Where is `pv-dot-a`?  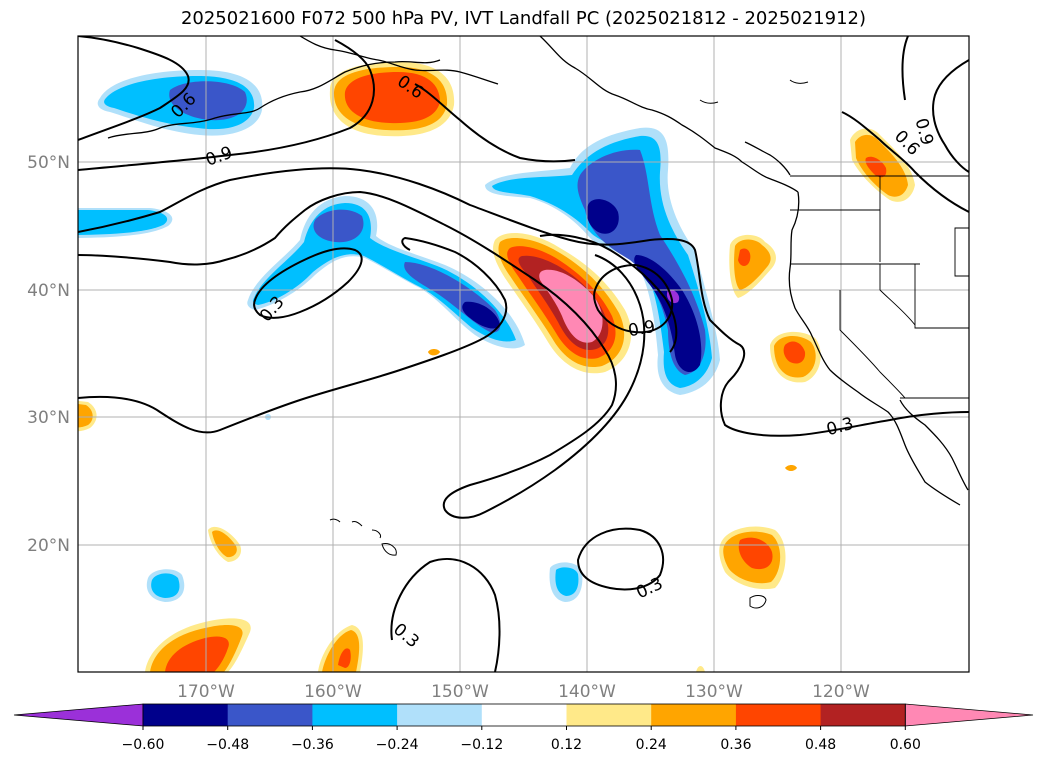
pv-dot-a is located at coordinates (434, 352).